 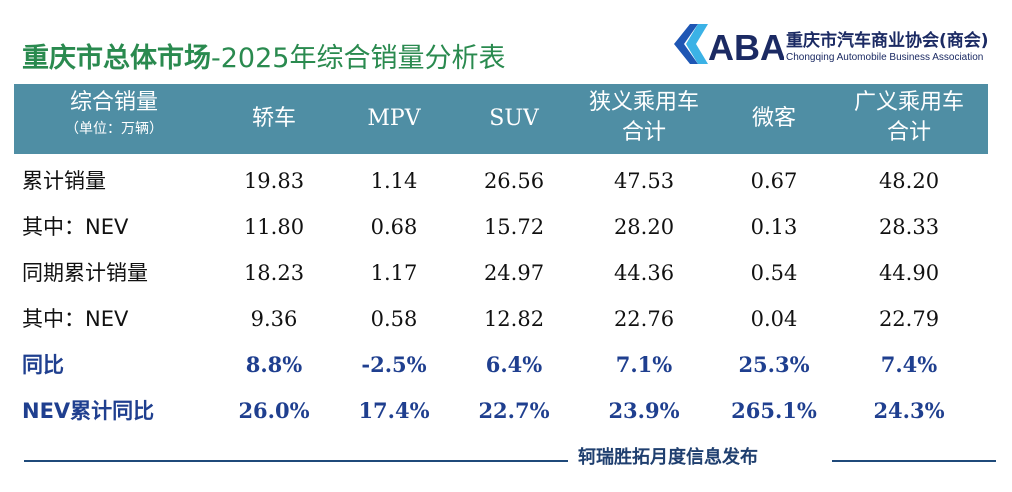 What do you see at coordinates (644, 364) in the screenshot?
I see `table-cell: 7.1%` at bounding box center [644, 364].